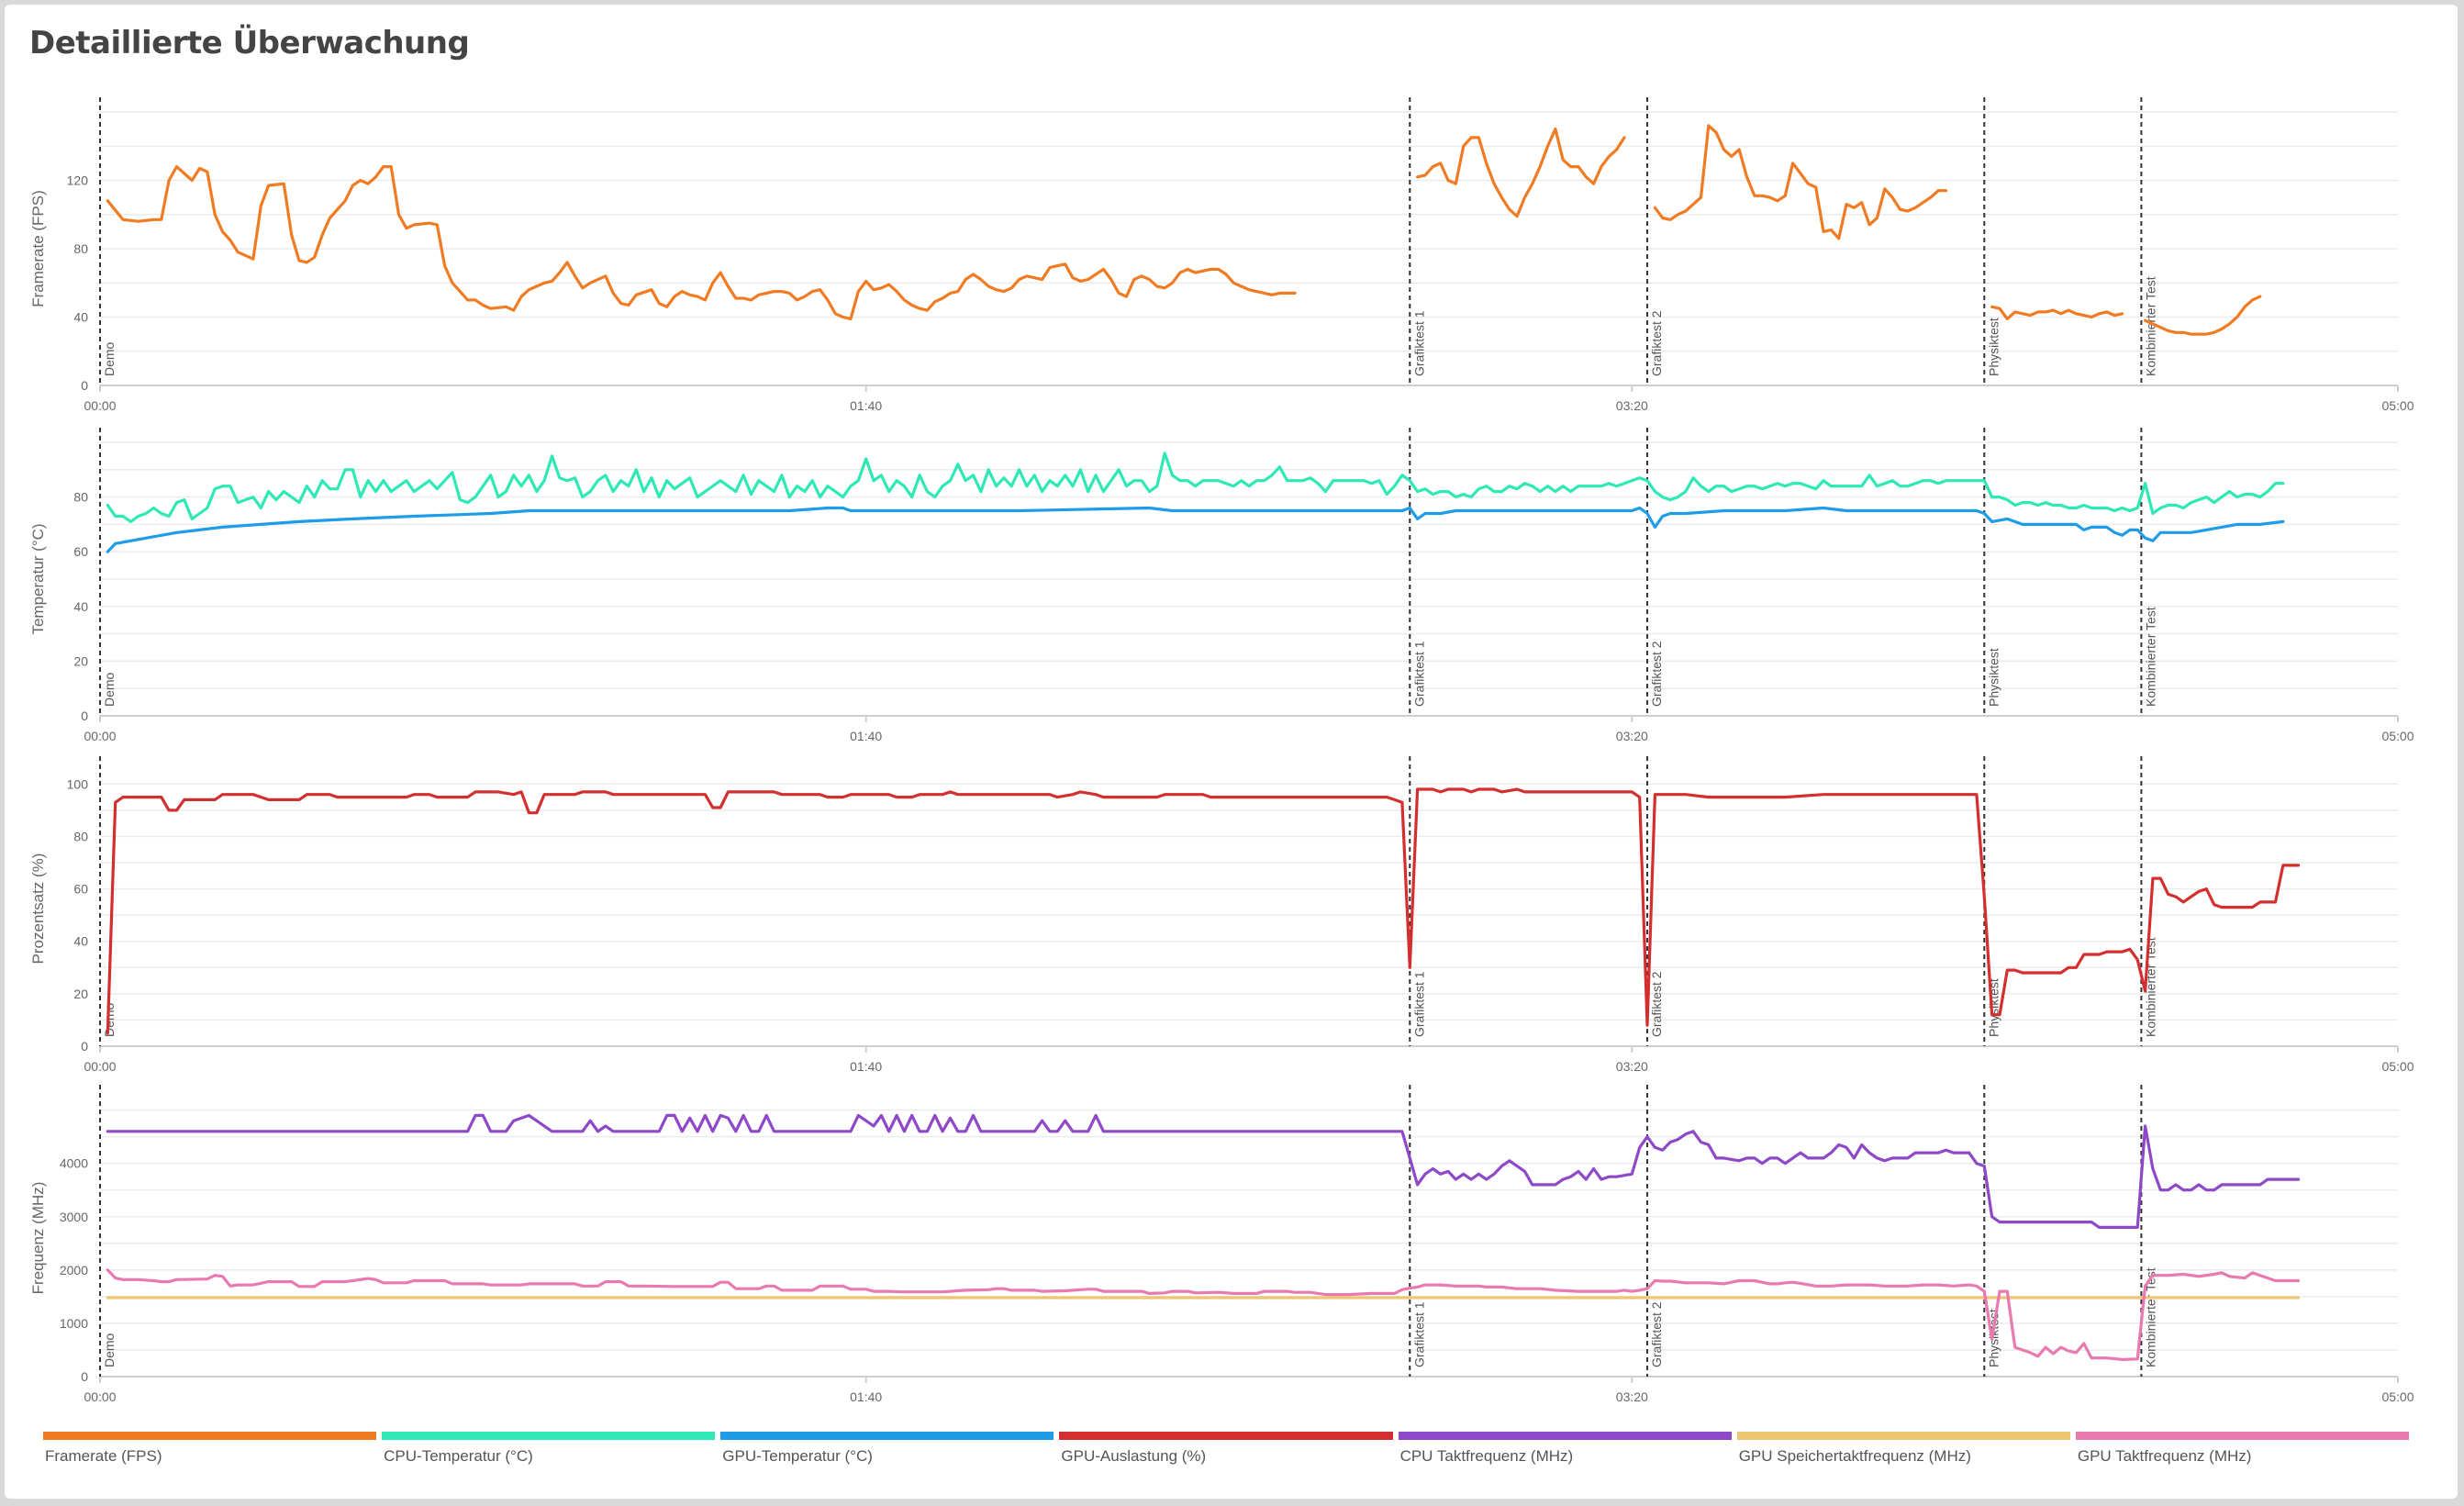  Describe the element at coordinates (74, 1270) in the screenshot. I see `y-tick-label: 2000` at that location.